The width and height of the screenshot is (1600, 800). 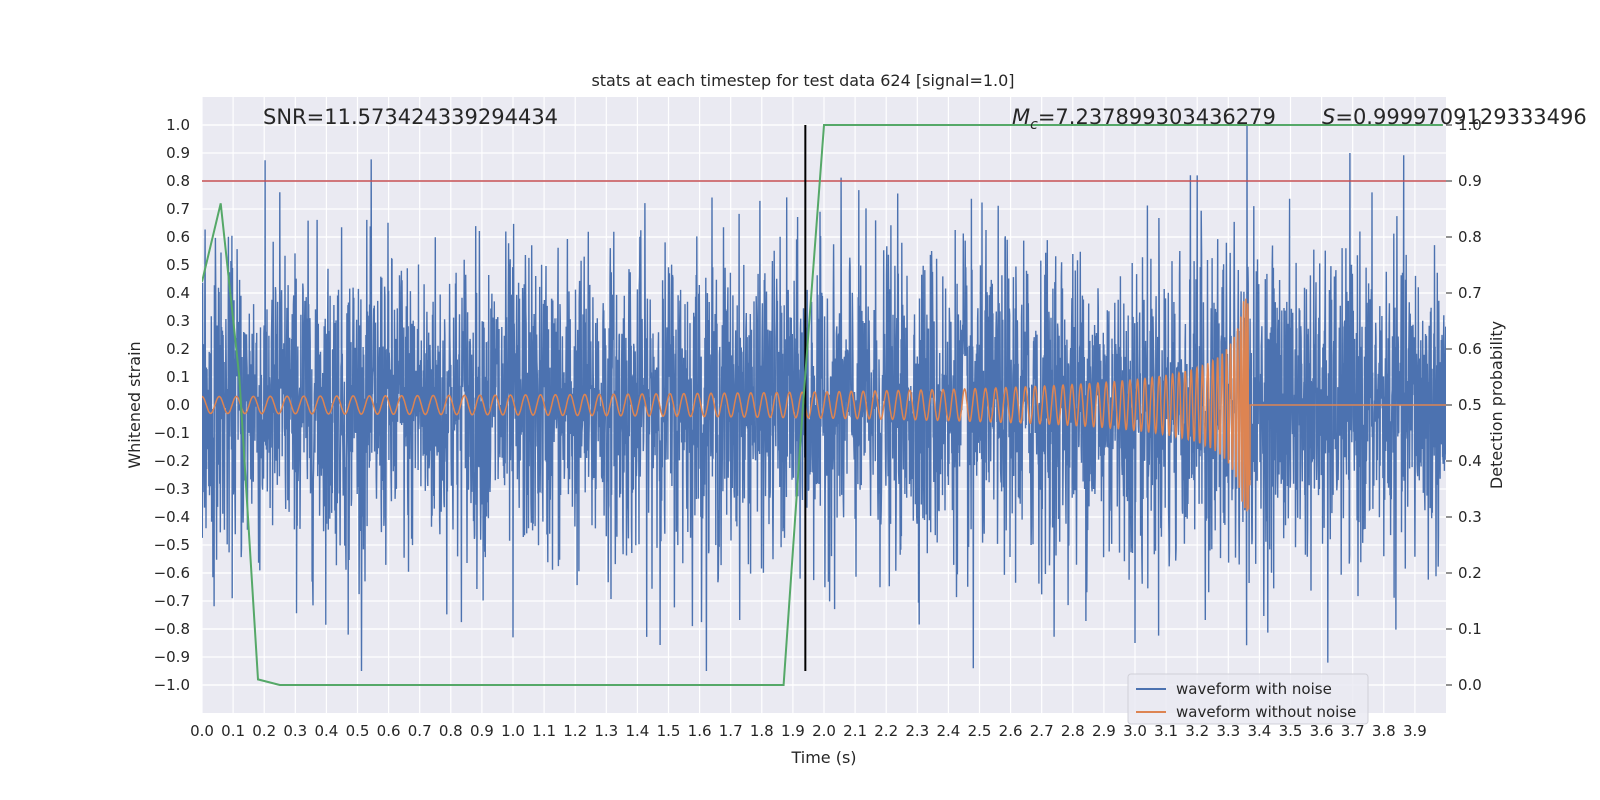 I want to click on y-tick-label: 0.8, so click(x=178, y=181).